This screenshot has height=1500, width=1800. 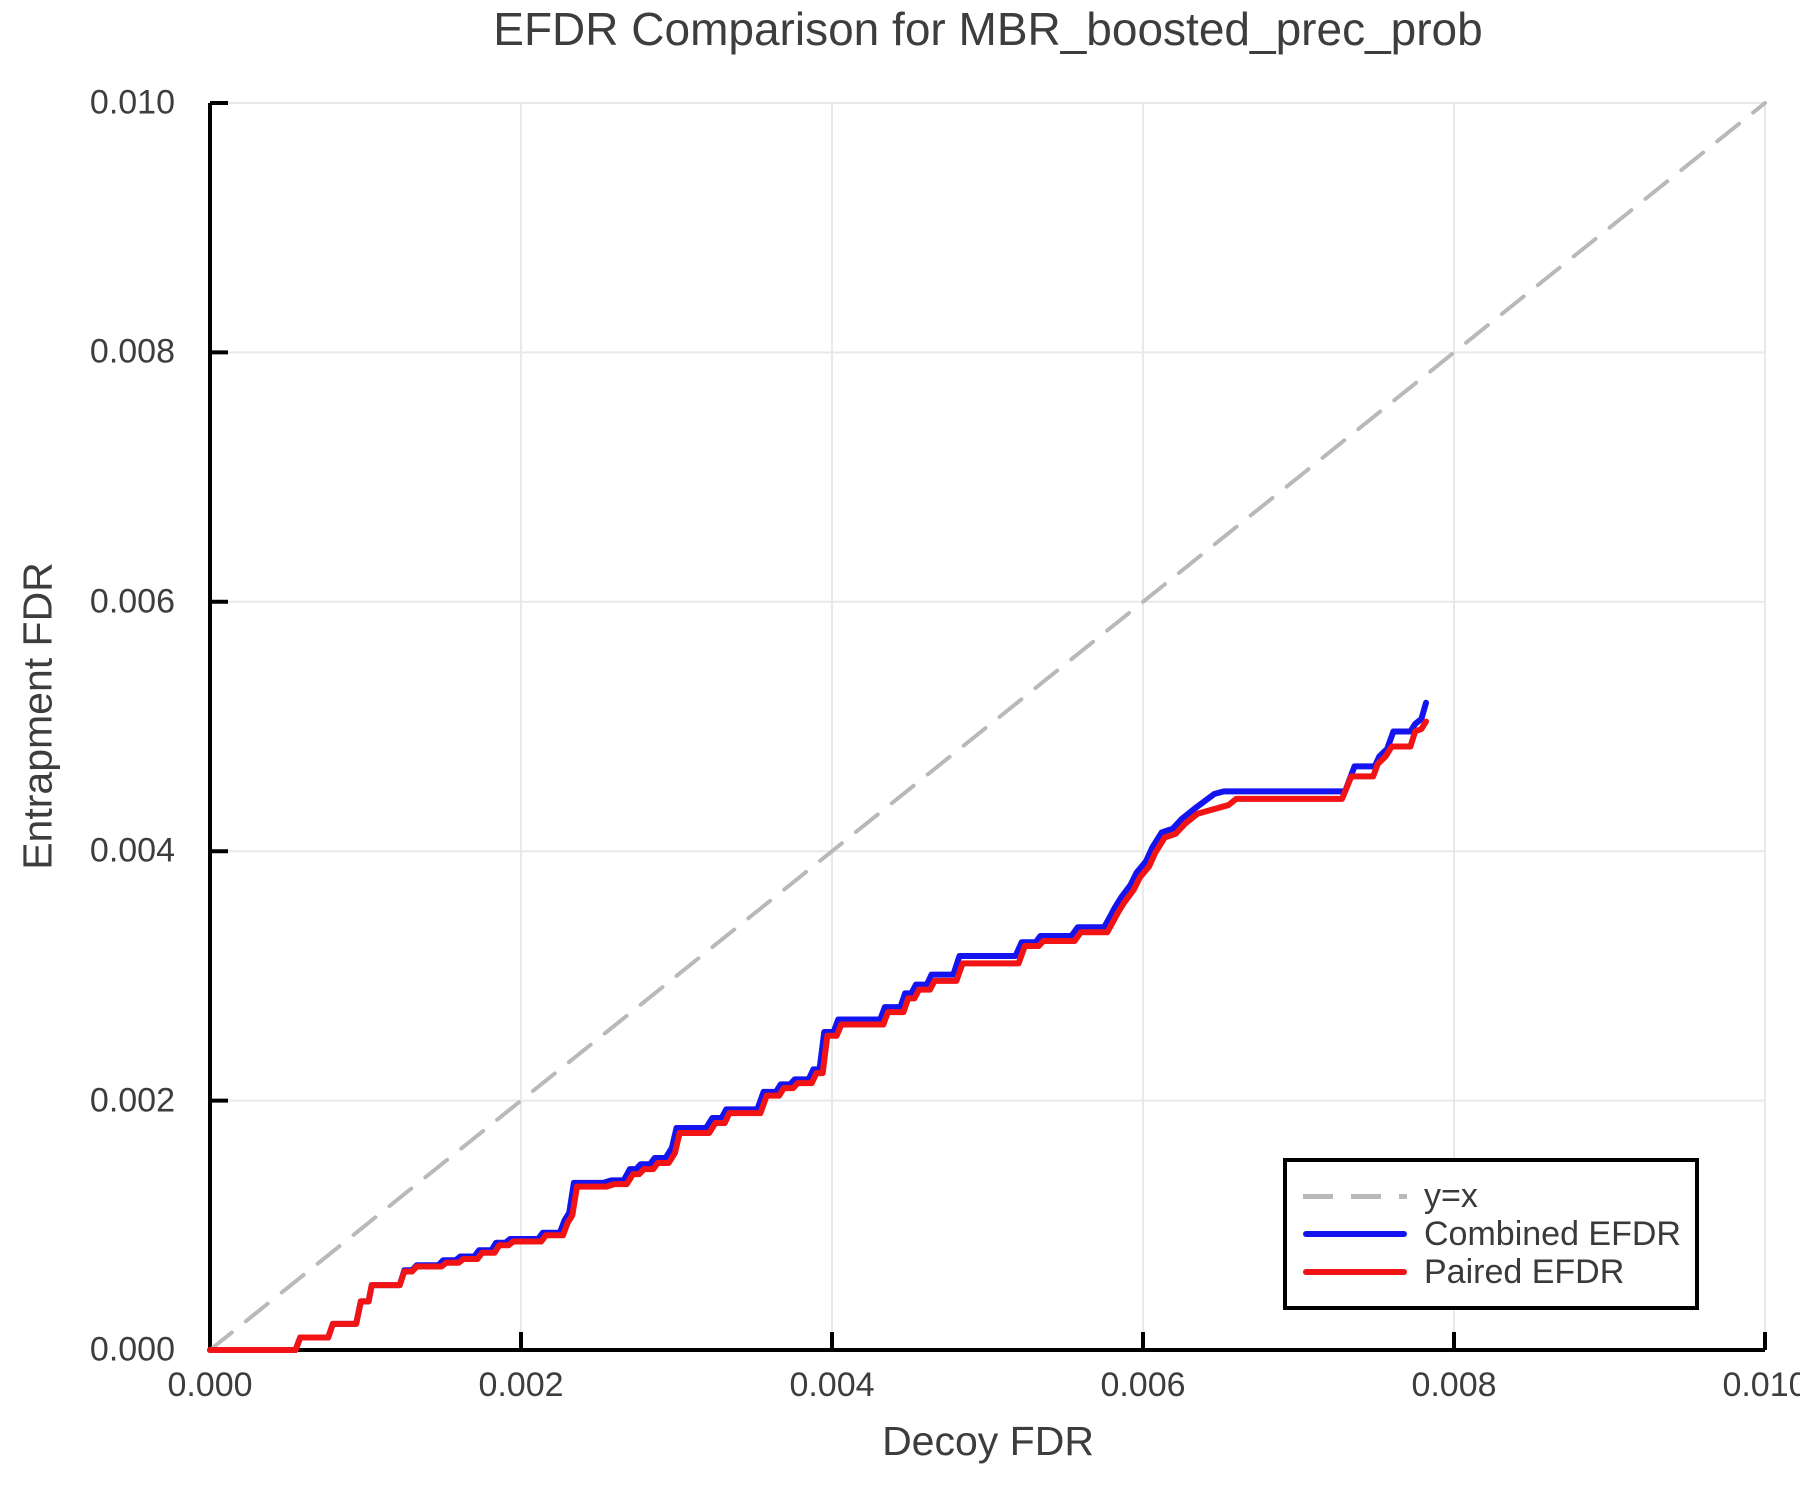 What do you see at coordinates (1355, 1272) in the screenshot?
I see `red-line-swatch` at bounding box center [1355, 1272].